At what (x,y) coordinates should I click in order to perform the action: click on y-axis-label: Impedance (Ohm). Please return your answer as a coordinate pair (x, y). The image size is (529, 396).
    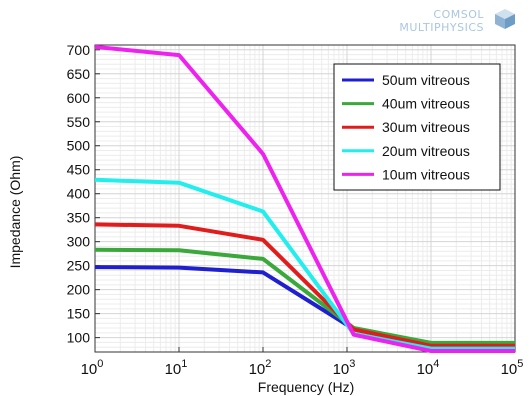
    Looking at the image, I should click on (15, 212).